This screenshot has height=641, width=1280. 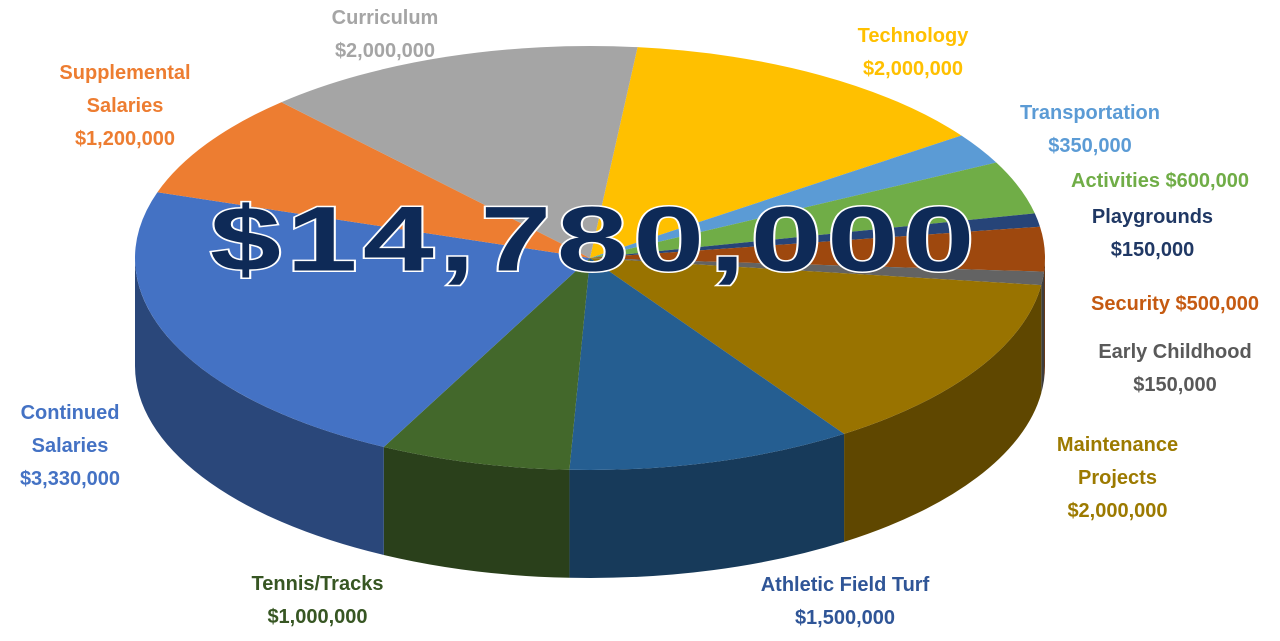 I want to click on category-label: Early Childhood, so click(x=1175, y=352).